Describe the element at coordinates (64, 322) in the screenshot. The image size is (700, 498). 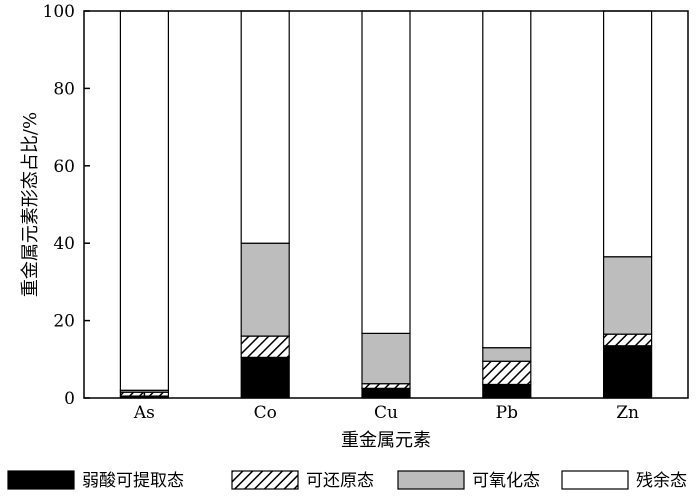
I see `y-tick-label: 20` at that location.